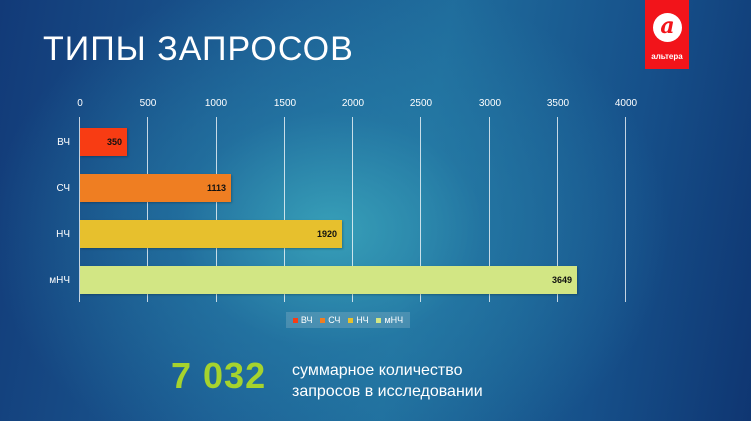  Describe the element at coordinates (59, 280) in the screenshot. I see `category-label: мНЧ` at that location.